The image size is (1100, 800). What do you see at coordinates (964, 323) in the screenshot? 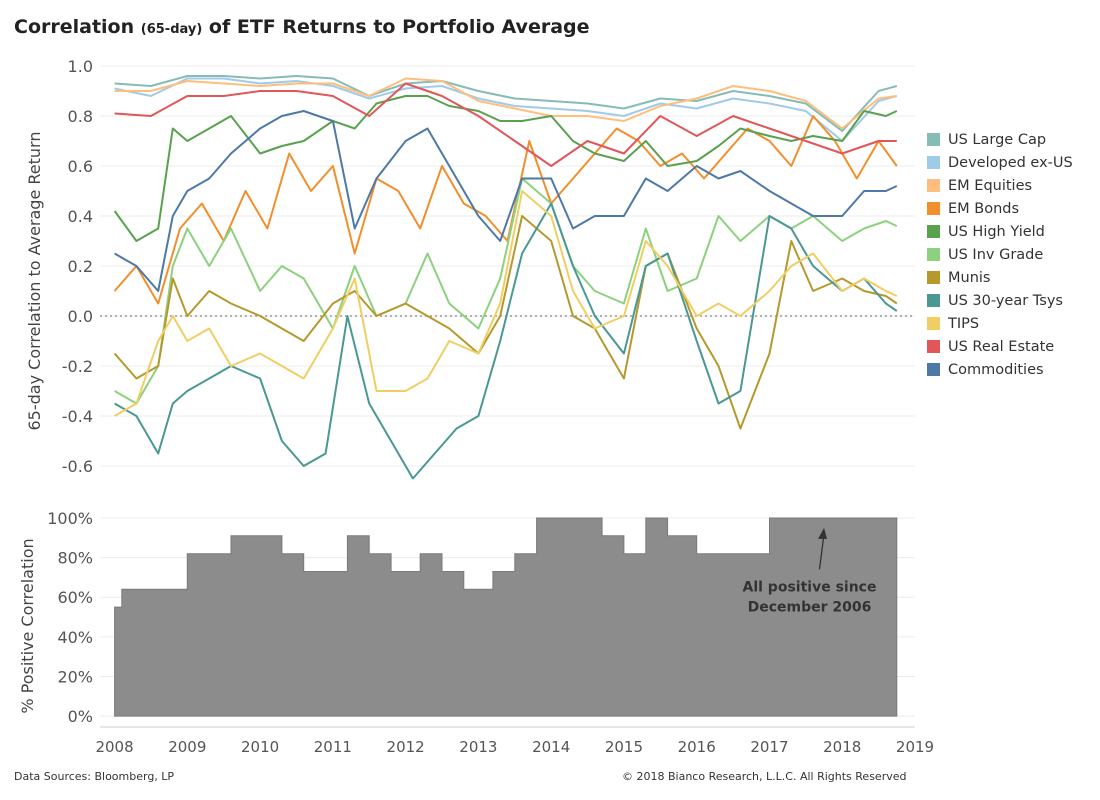
I see `legend-label: TIPS` at bounding box center [964, 323].